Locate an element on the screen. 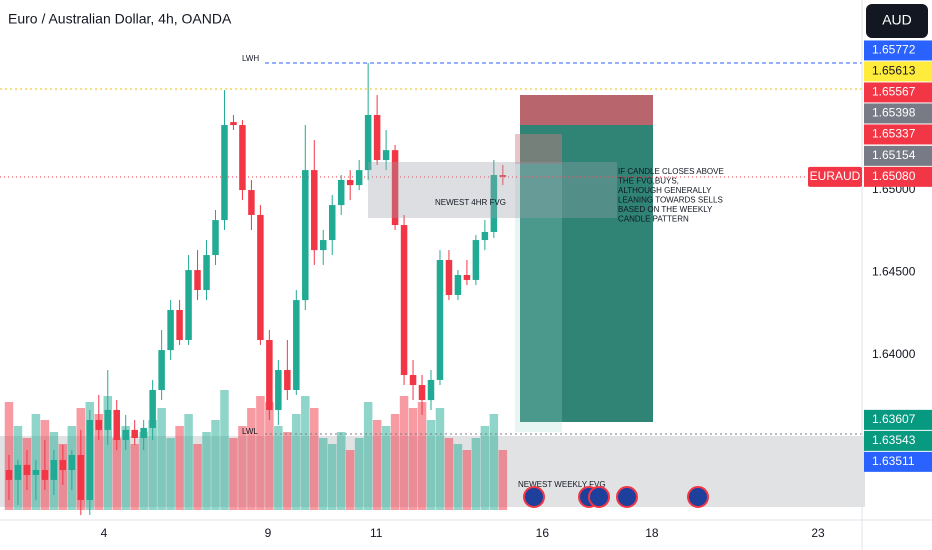 The height and width of the screenshot is (550, 932). price-label: 1.65080 is located at coordinates (894, 176).